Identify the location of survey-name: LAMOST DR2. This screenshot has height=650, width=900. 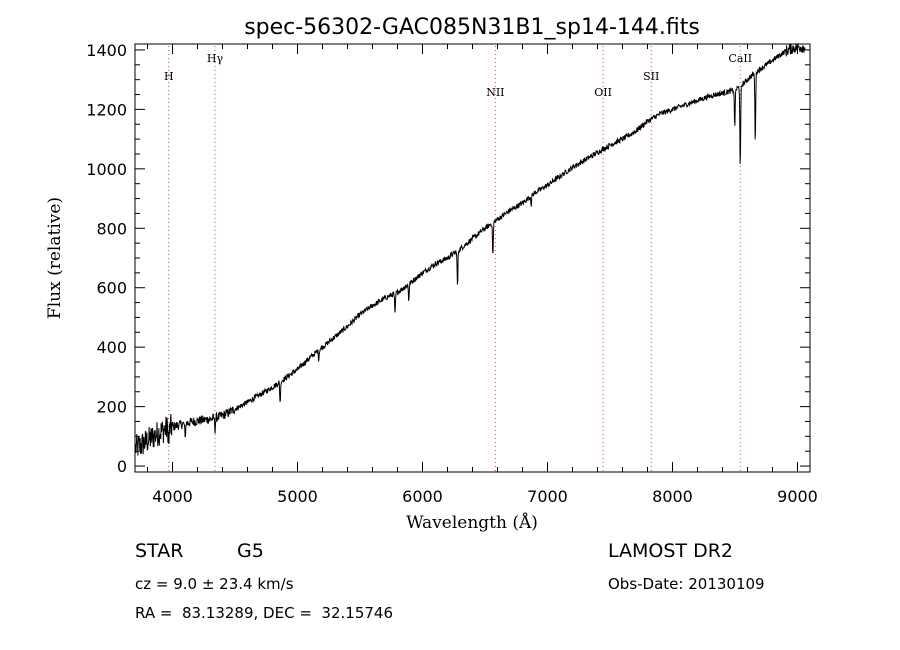
(670, 551).